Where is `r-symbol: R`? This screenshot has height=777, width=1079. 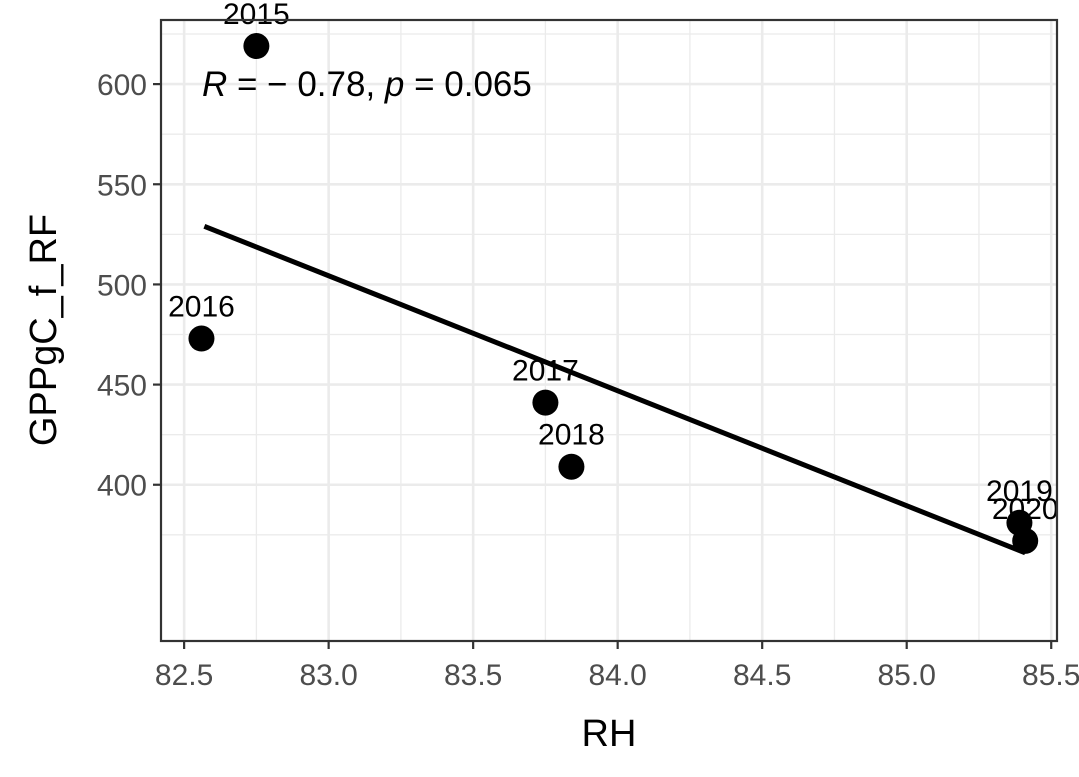
r-symbol: R is located at coordinates (214, 84).